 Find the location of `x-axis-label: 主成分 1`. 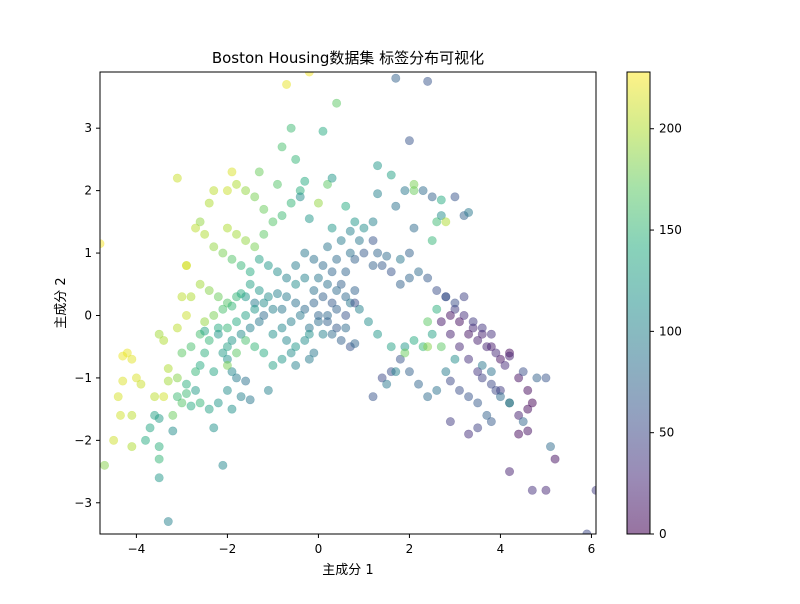

x-axis-label: 主成分 1 is located at coordinates (347, 570).